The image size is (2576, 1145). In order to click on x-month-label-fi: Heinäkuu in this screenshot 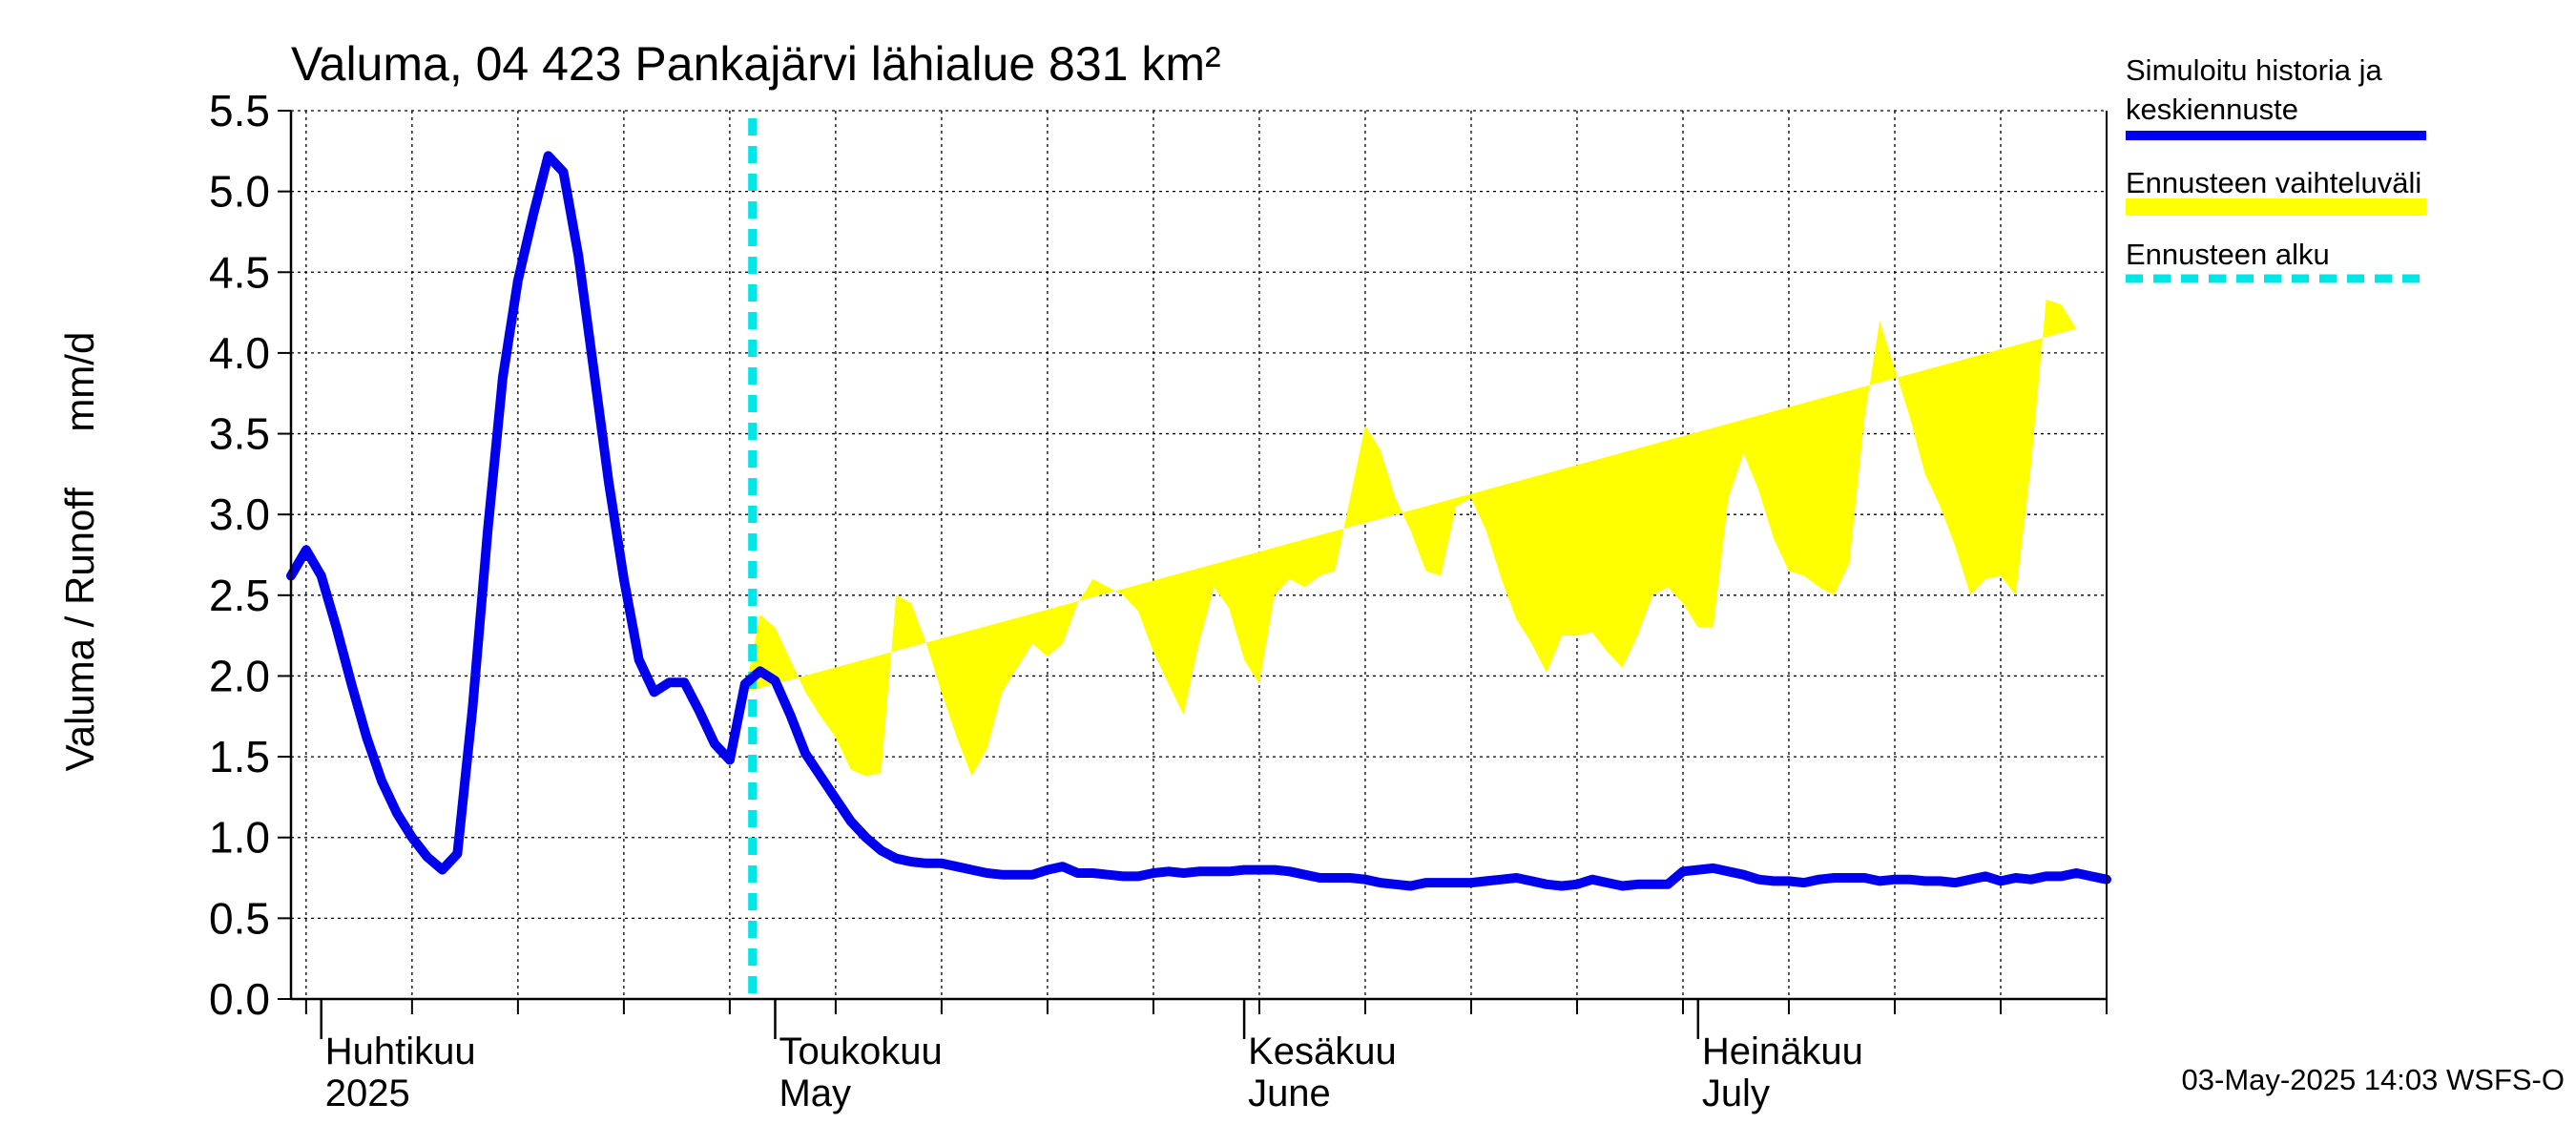, I will do `click(1782, 1051)`.